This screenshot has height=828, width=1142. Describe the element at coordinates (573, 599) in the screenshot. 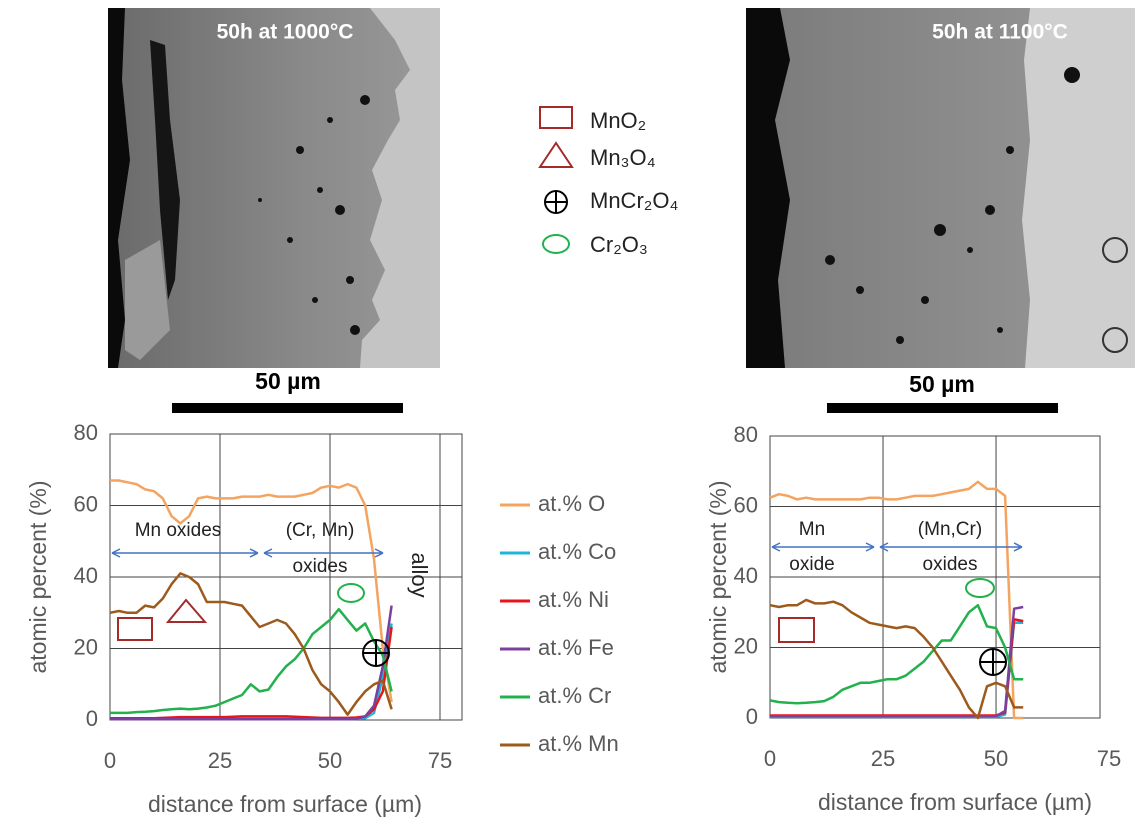

I see `legend-label: at.% Ni` at that location.